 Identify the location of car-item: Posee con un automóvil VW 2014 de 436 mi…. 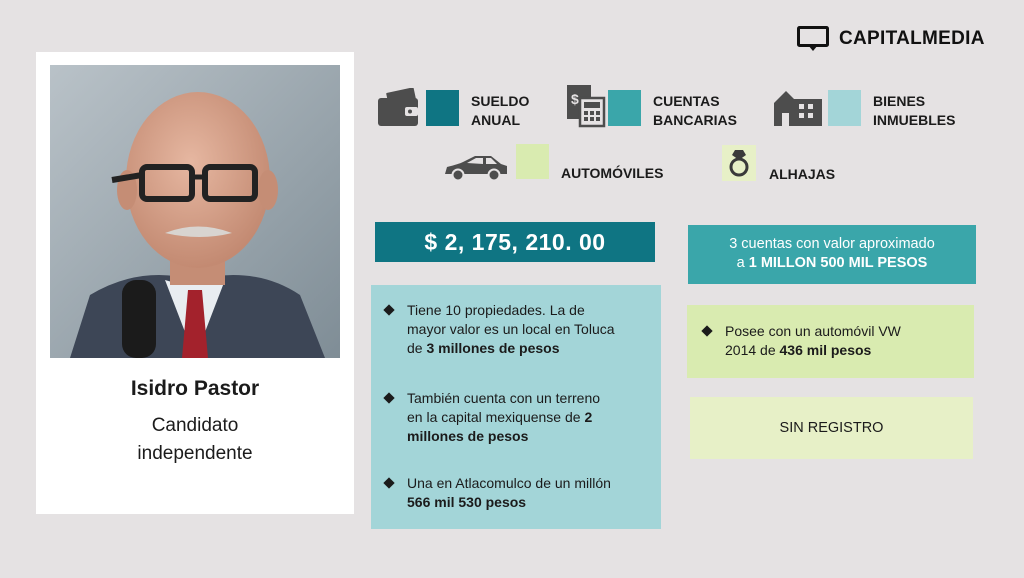
(801, 341).